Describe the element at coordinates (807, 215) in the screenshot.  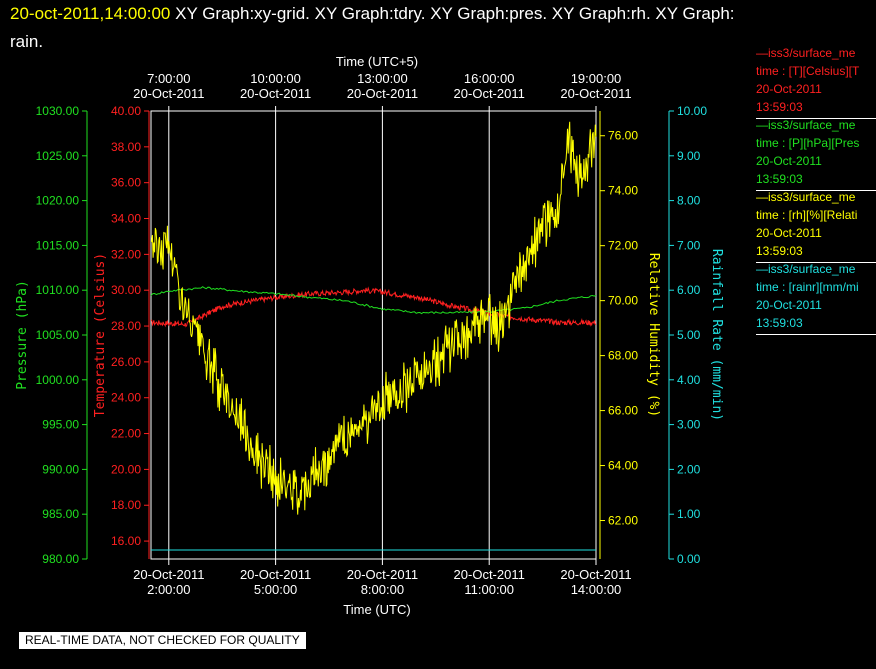
I see `legend-entry-3-line2: time : [rh][%][Relati` at that location.